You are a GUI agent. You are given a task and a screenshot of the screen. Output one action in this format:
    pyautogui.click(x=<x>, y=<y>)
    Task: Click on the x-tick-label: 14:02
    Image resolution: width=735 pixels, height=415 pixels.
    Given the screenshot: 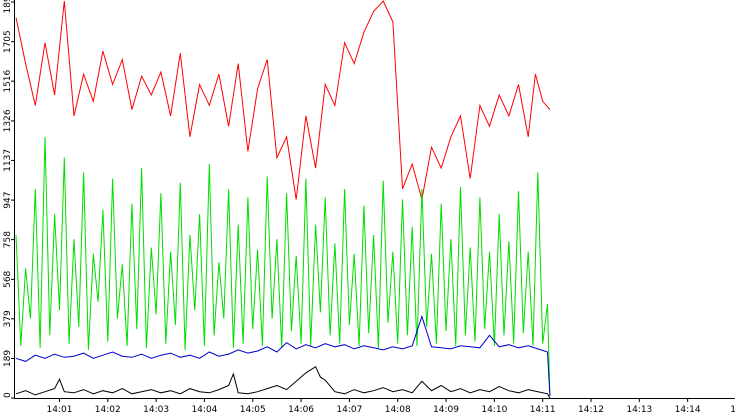 What is the action you would take?
    pyautogui.click(x=108, y=410)
    